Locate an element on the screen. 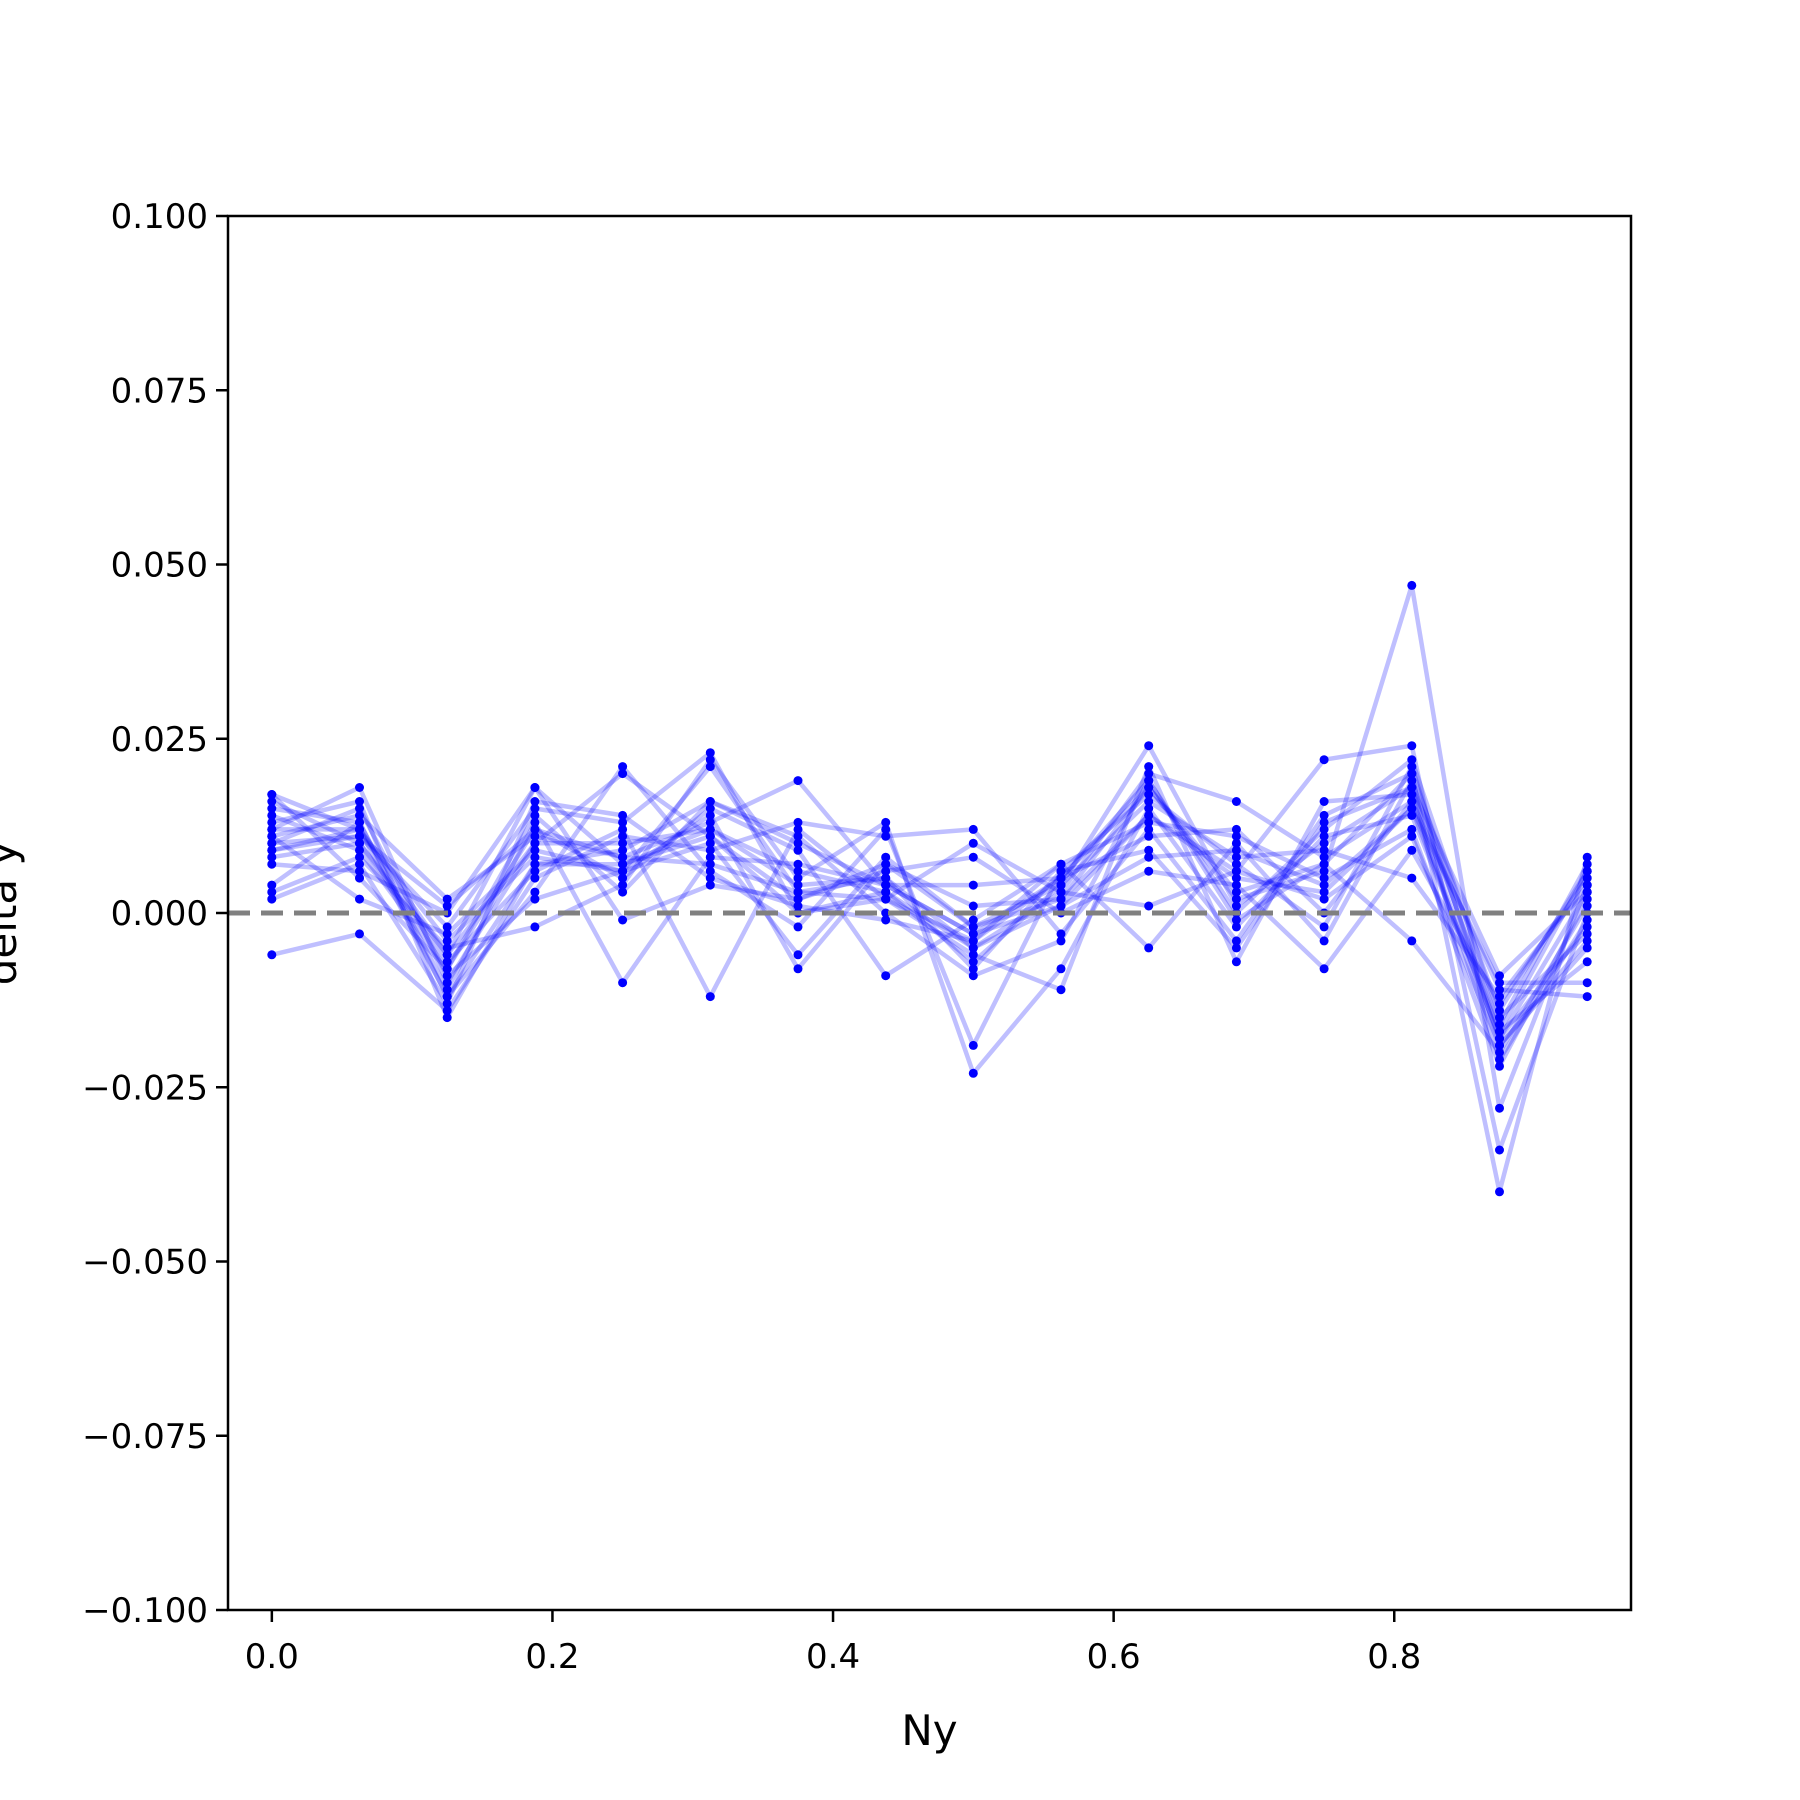 This screenshot has width=1800, height=1800. y-tick-label: 0.025 is located at coordinates (159, 740).